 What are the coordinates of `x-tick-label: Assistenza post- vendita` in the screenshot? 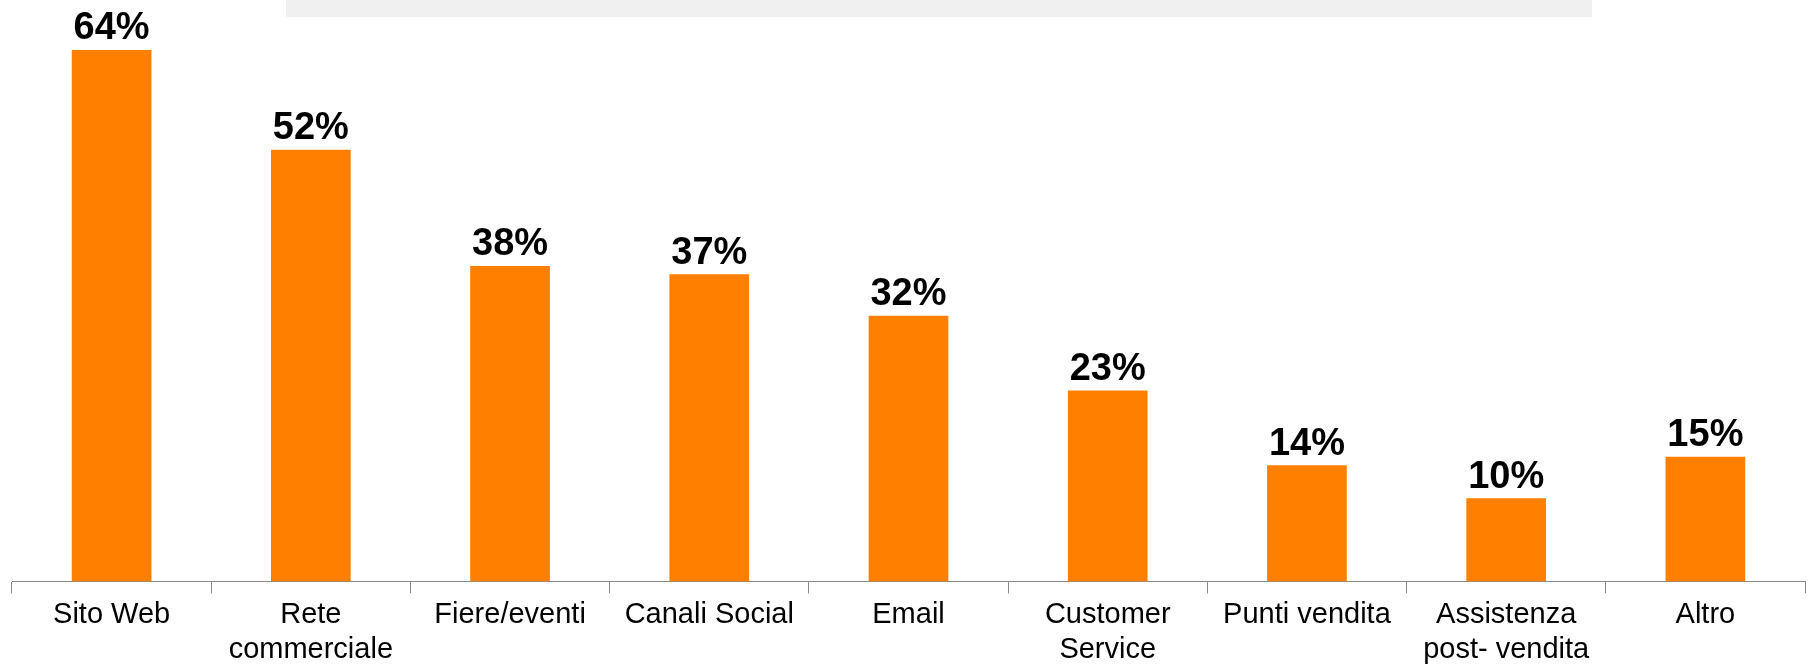 It's located at (1507, 630).